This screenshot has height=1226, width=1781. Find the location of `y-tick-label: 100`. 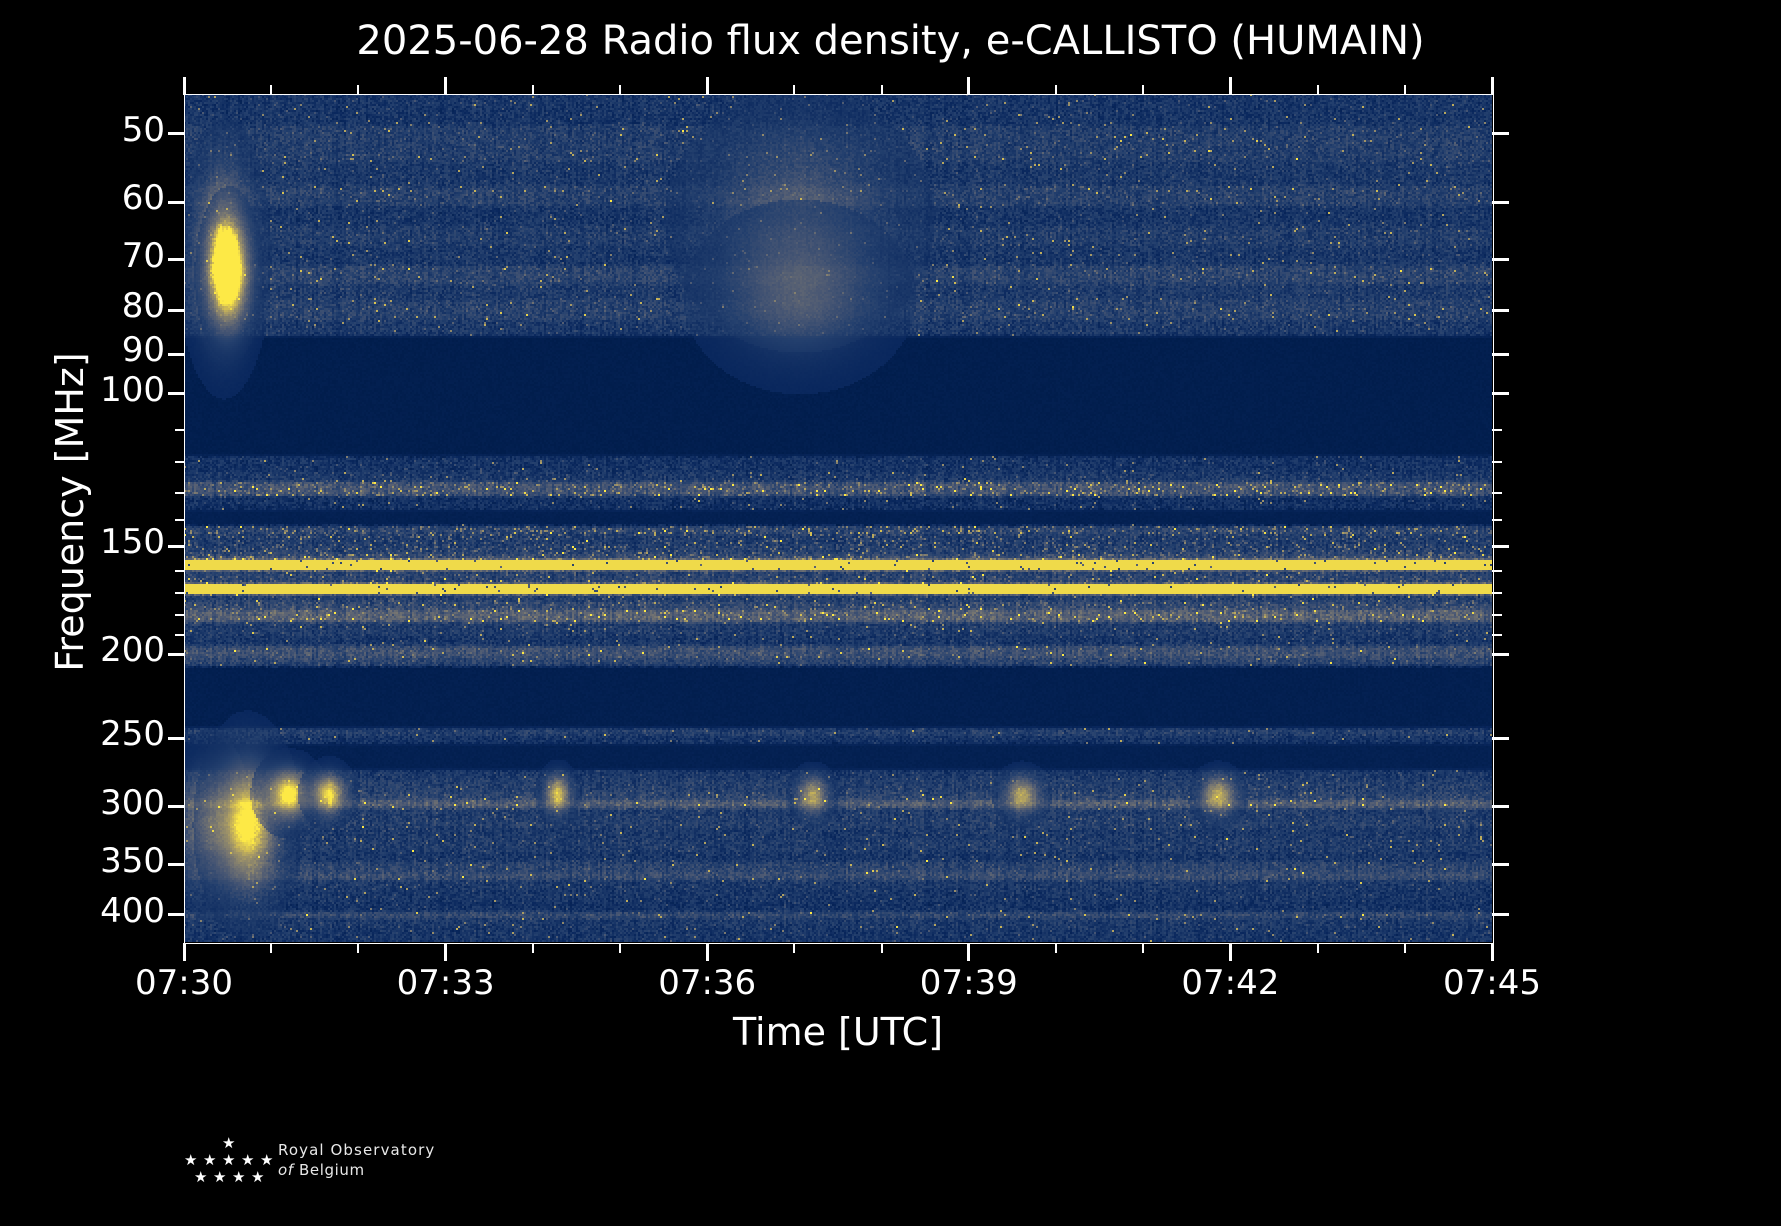

y-tick-label: 100 is located at coordinates (132, 389).